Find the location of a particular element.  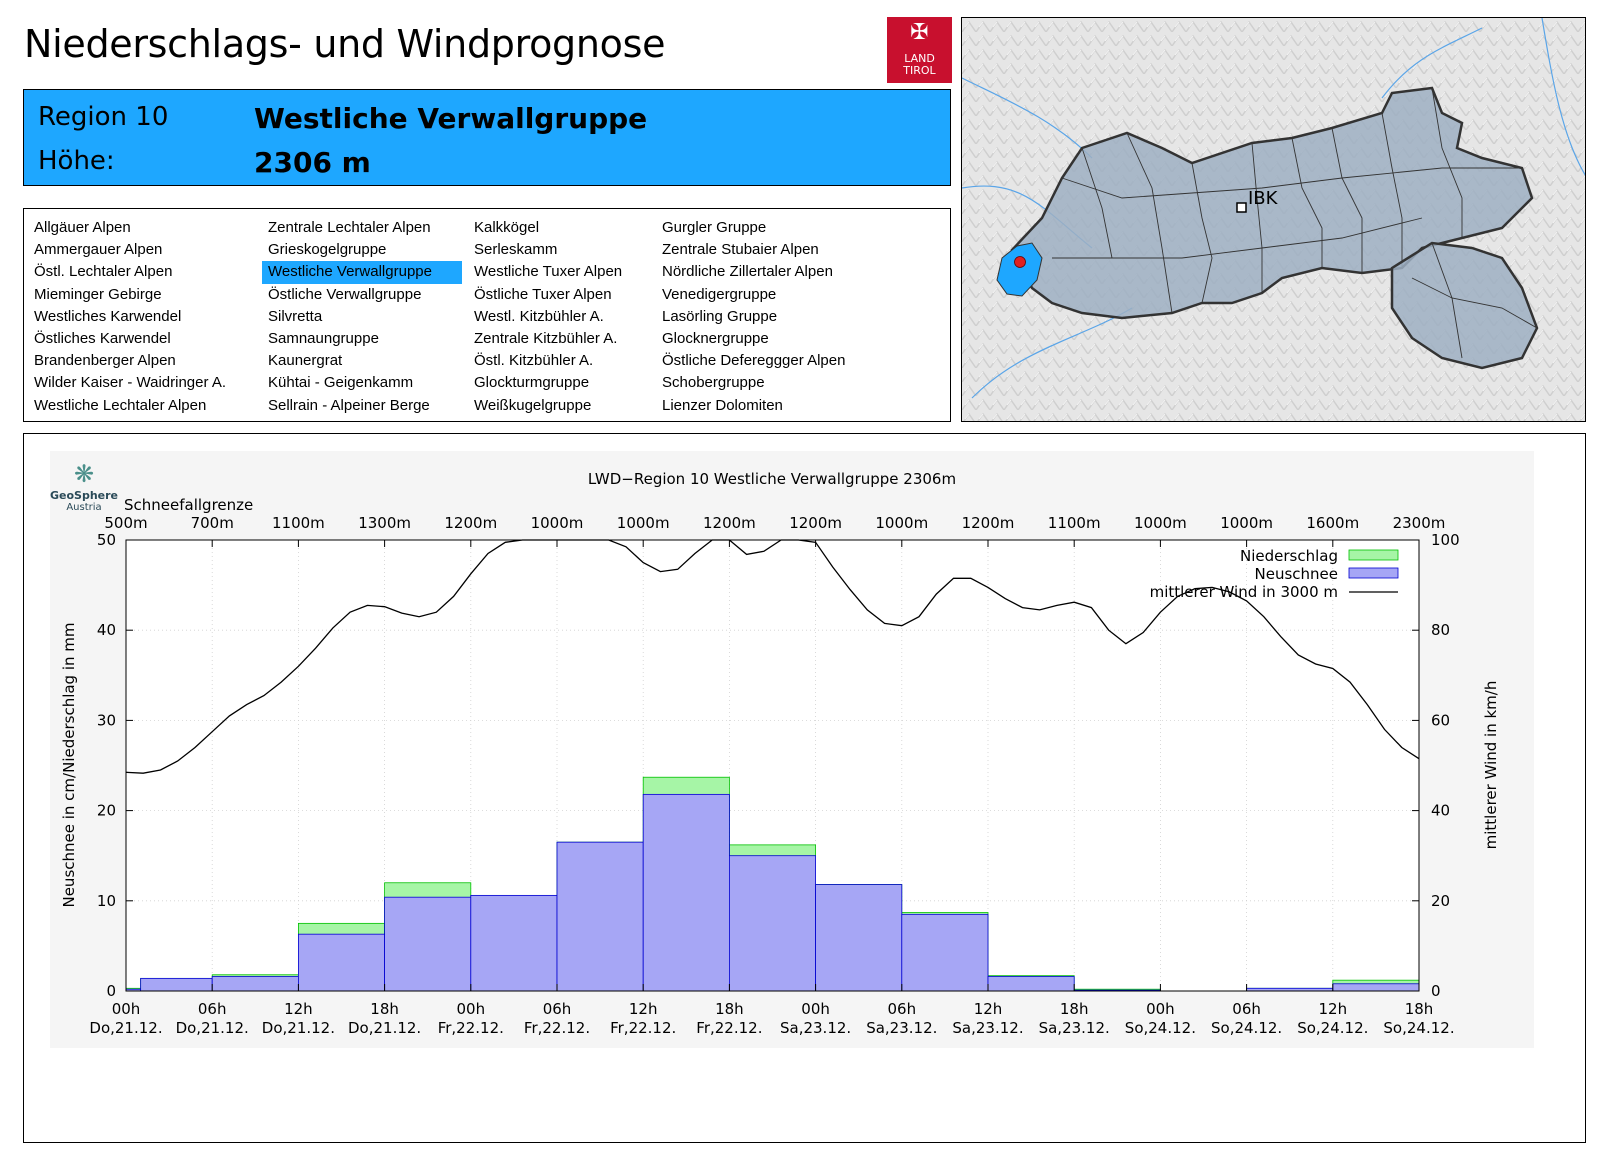

geosphere-sub: Austria is located at coordinates (84, 507).